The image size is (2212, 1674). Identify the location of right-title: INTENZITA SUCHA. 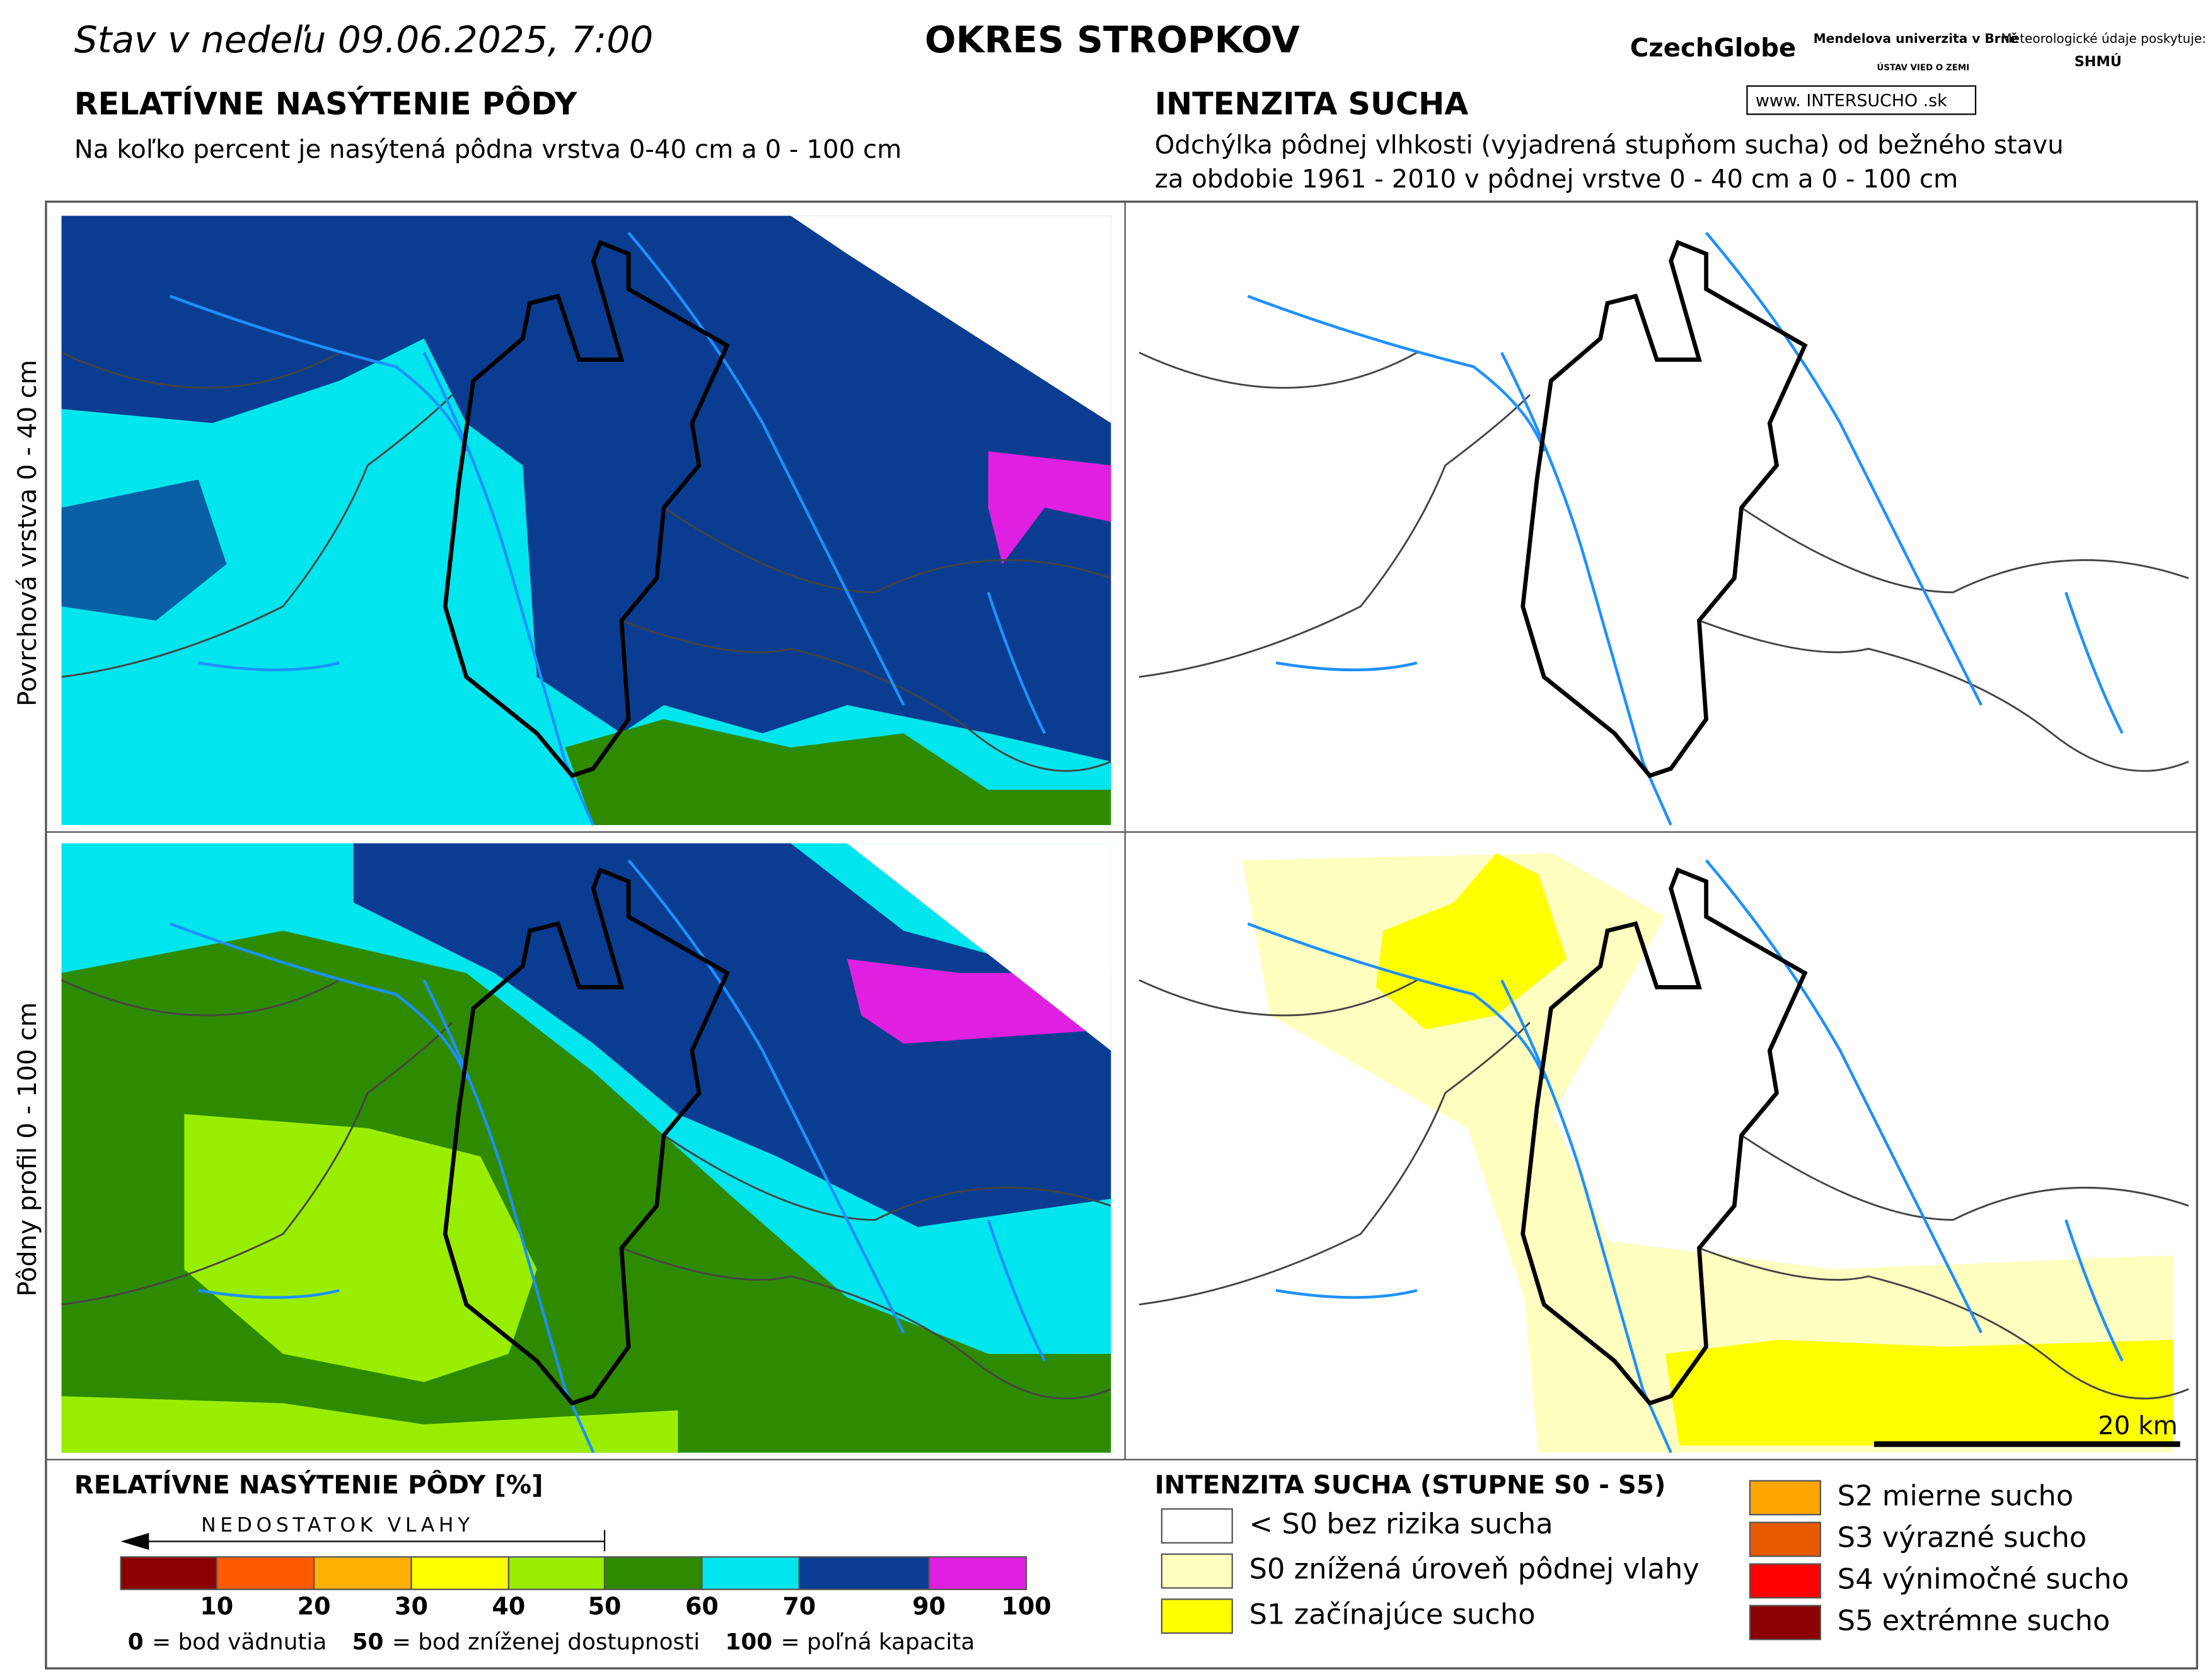
(1312, 103).